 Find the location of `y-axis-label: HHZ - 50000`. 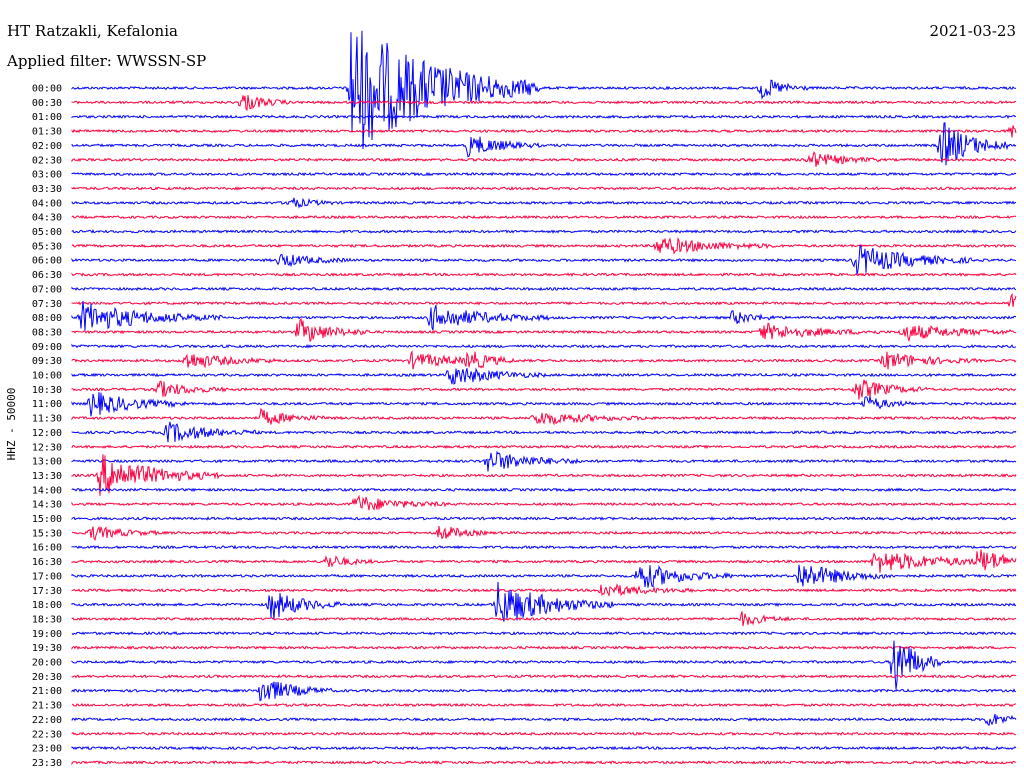

y-axis-label: HHZ - 50000 is located at coordinates (11, 424).